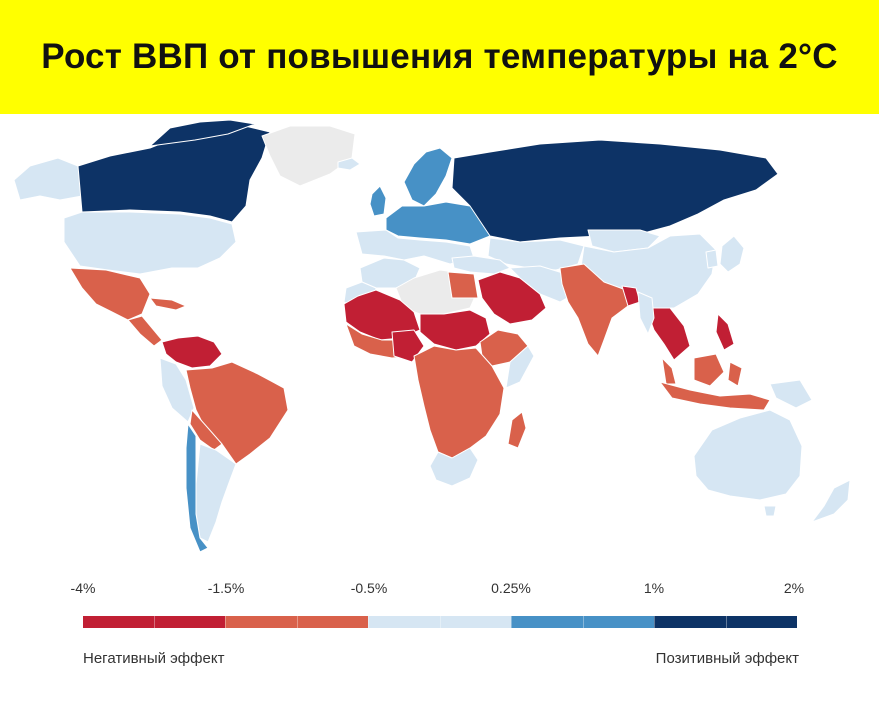  Describe the element at coordinates (770, 511) in the screenshot. I see `region-tasmania` at that location.